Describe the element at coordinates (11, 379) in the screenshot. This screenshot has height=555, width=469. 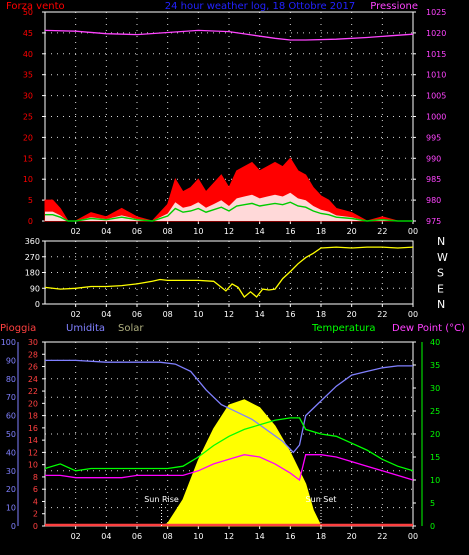
I see `humidity-y-tick-label: 80` at that location.